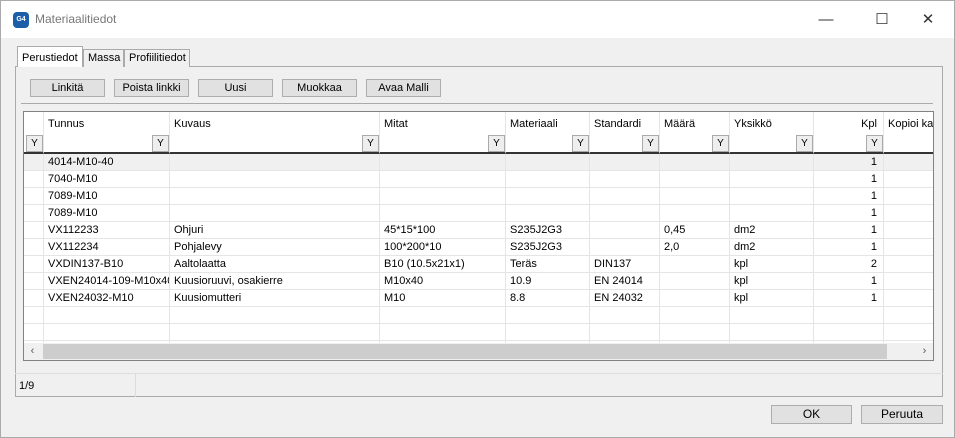 Image resolution: width=955 pixels, height=438 pixels. Describe the element at coordinates (625, 133) in the screenshot. I see `column-header-standardi: Standardi Y` at that location.